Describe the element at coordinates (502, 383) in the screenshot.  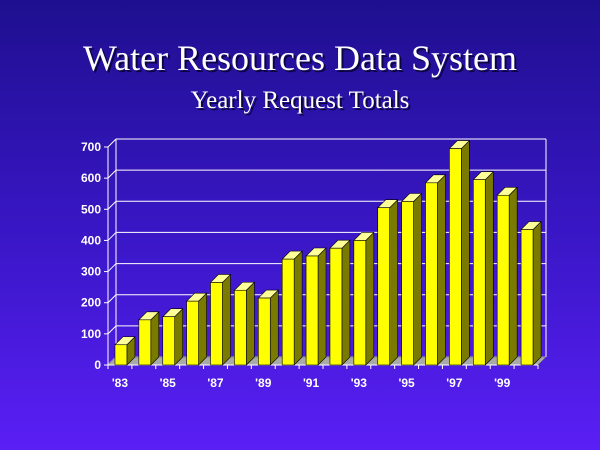
I see `x-tick-label: '99` at that location.